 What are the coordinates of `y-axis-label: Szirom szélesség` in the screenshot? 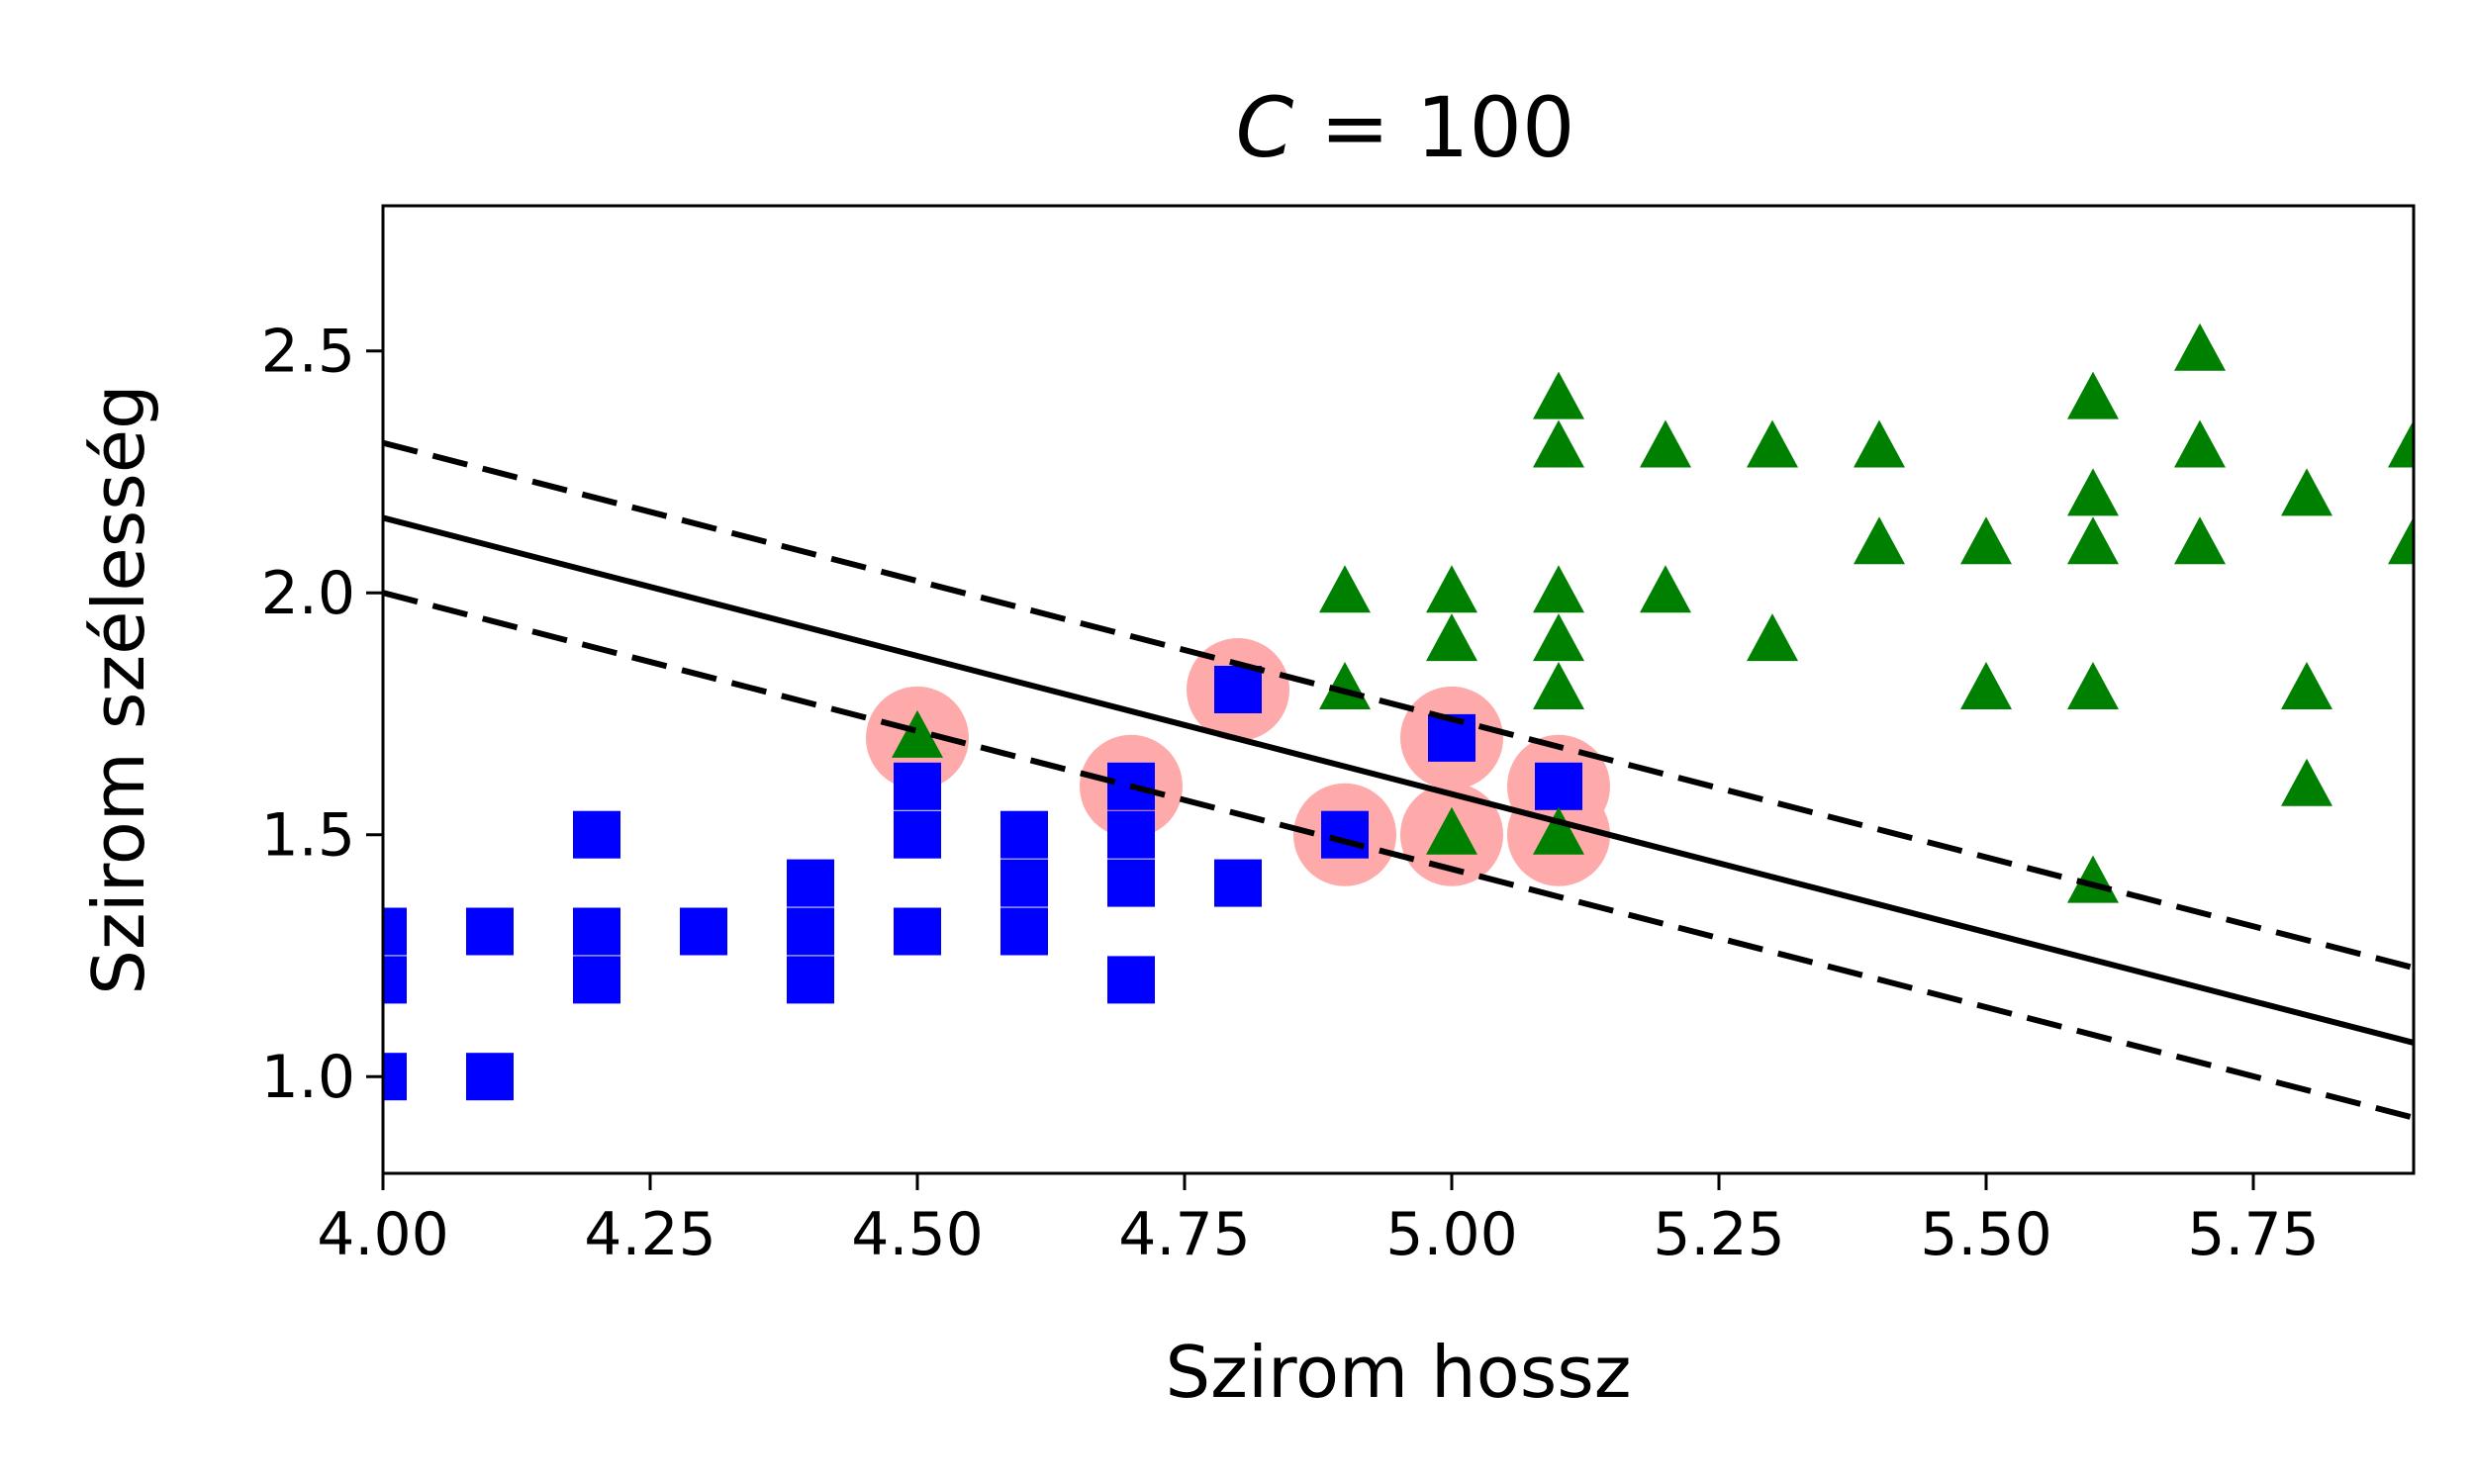 It's located at (119, 689).